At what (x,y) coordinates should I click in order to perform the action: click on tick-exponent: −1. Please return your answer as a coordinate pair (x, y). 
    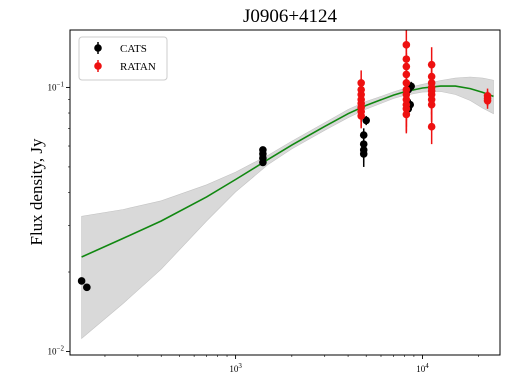
    Looking at the image, I should click on (61, 84).